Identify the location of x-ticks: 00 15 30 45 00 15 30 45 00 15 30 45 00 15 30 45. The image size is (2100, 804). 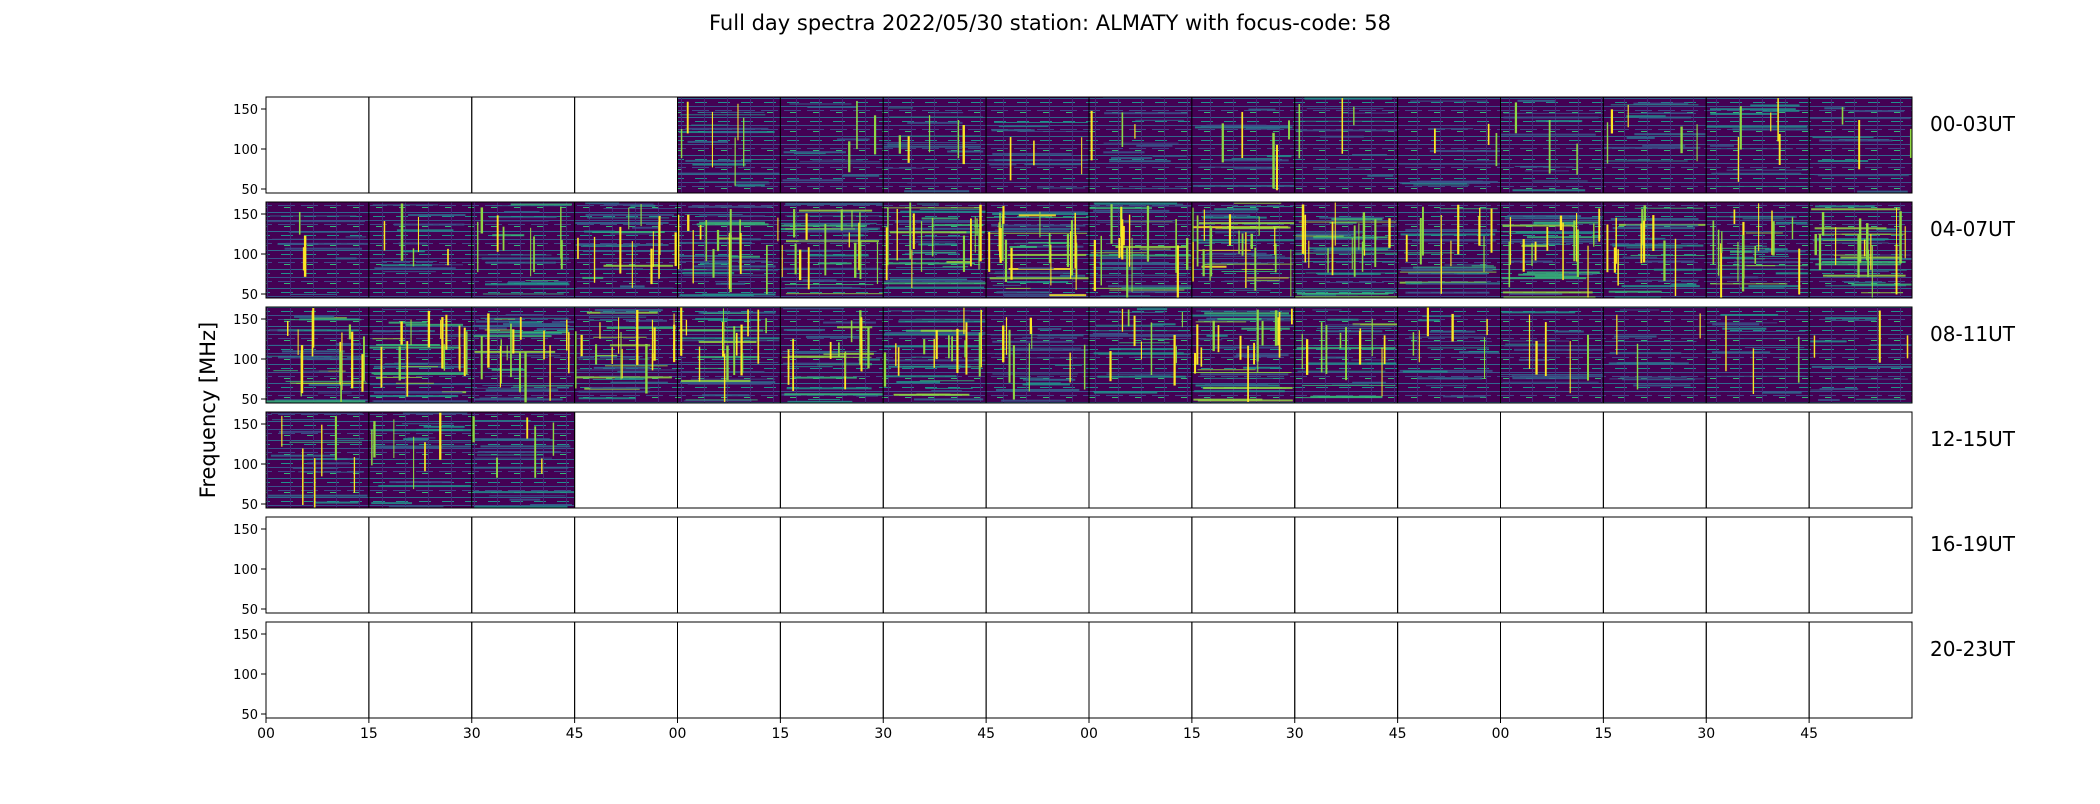
(1037, 730).